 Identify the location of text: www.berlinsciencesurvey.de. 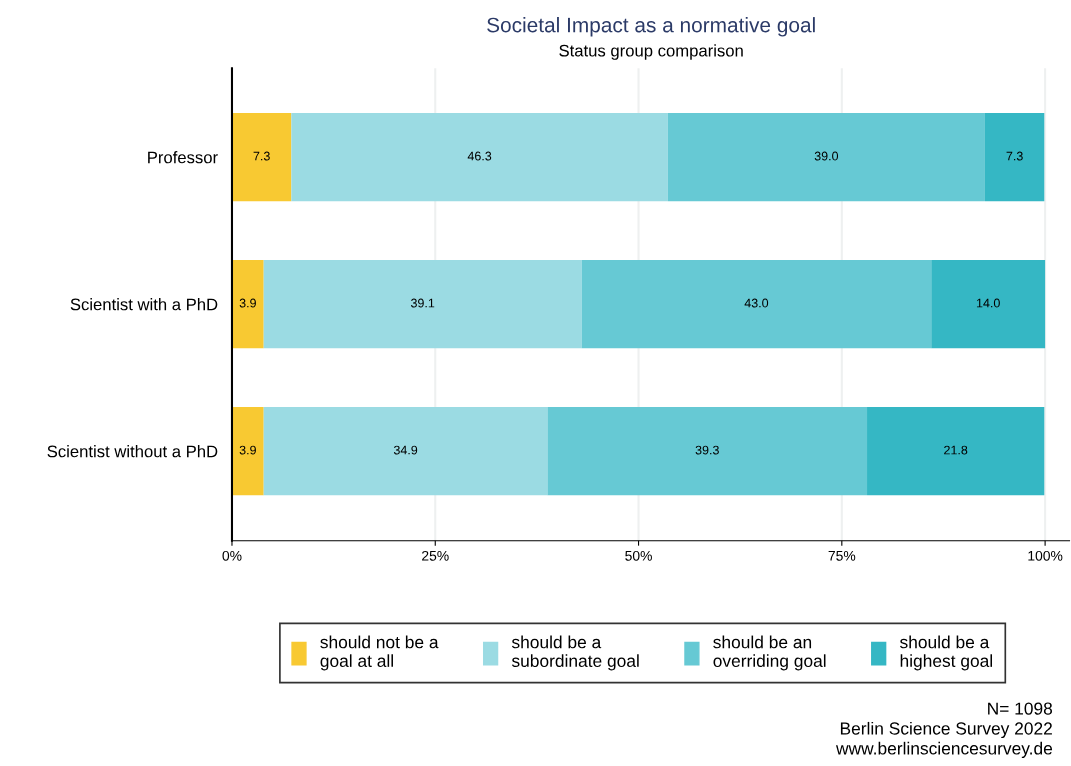
(944, 750).